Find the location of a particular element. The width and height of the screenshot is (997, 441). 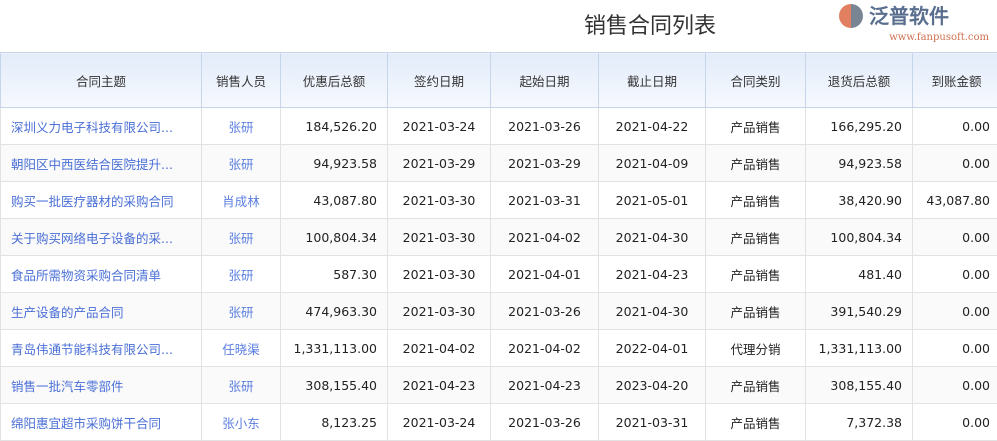

post-return-total: 100,804.34 is located at coordinates (859, 237).